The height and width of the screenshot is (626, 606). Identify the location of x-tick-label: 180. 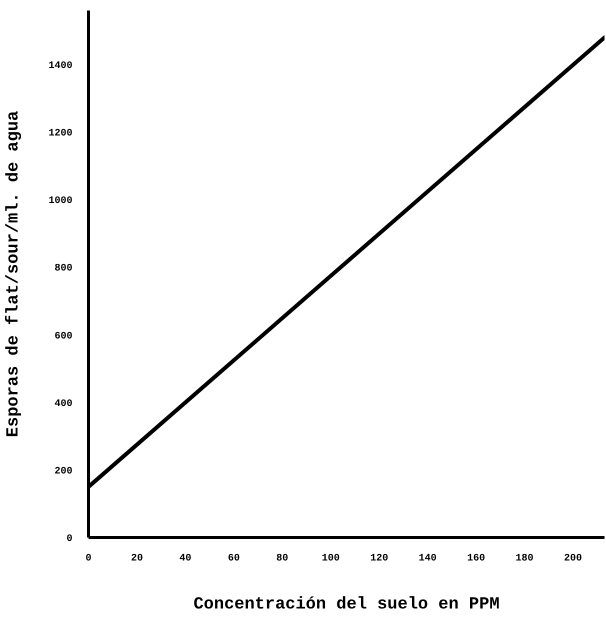
(525, 559).